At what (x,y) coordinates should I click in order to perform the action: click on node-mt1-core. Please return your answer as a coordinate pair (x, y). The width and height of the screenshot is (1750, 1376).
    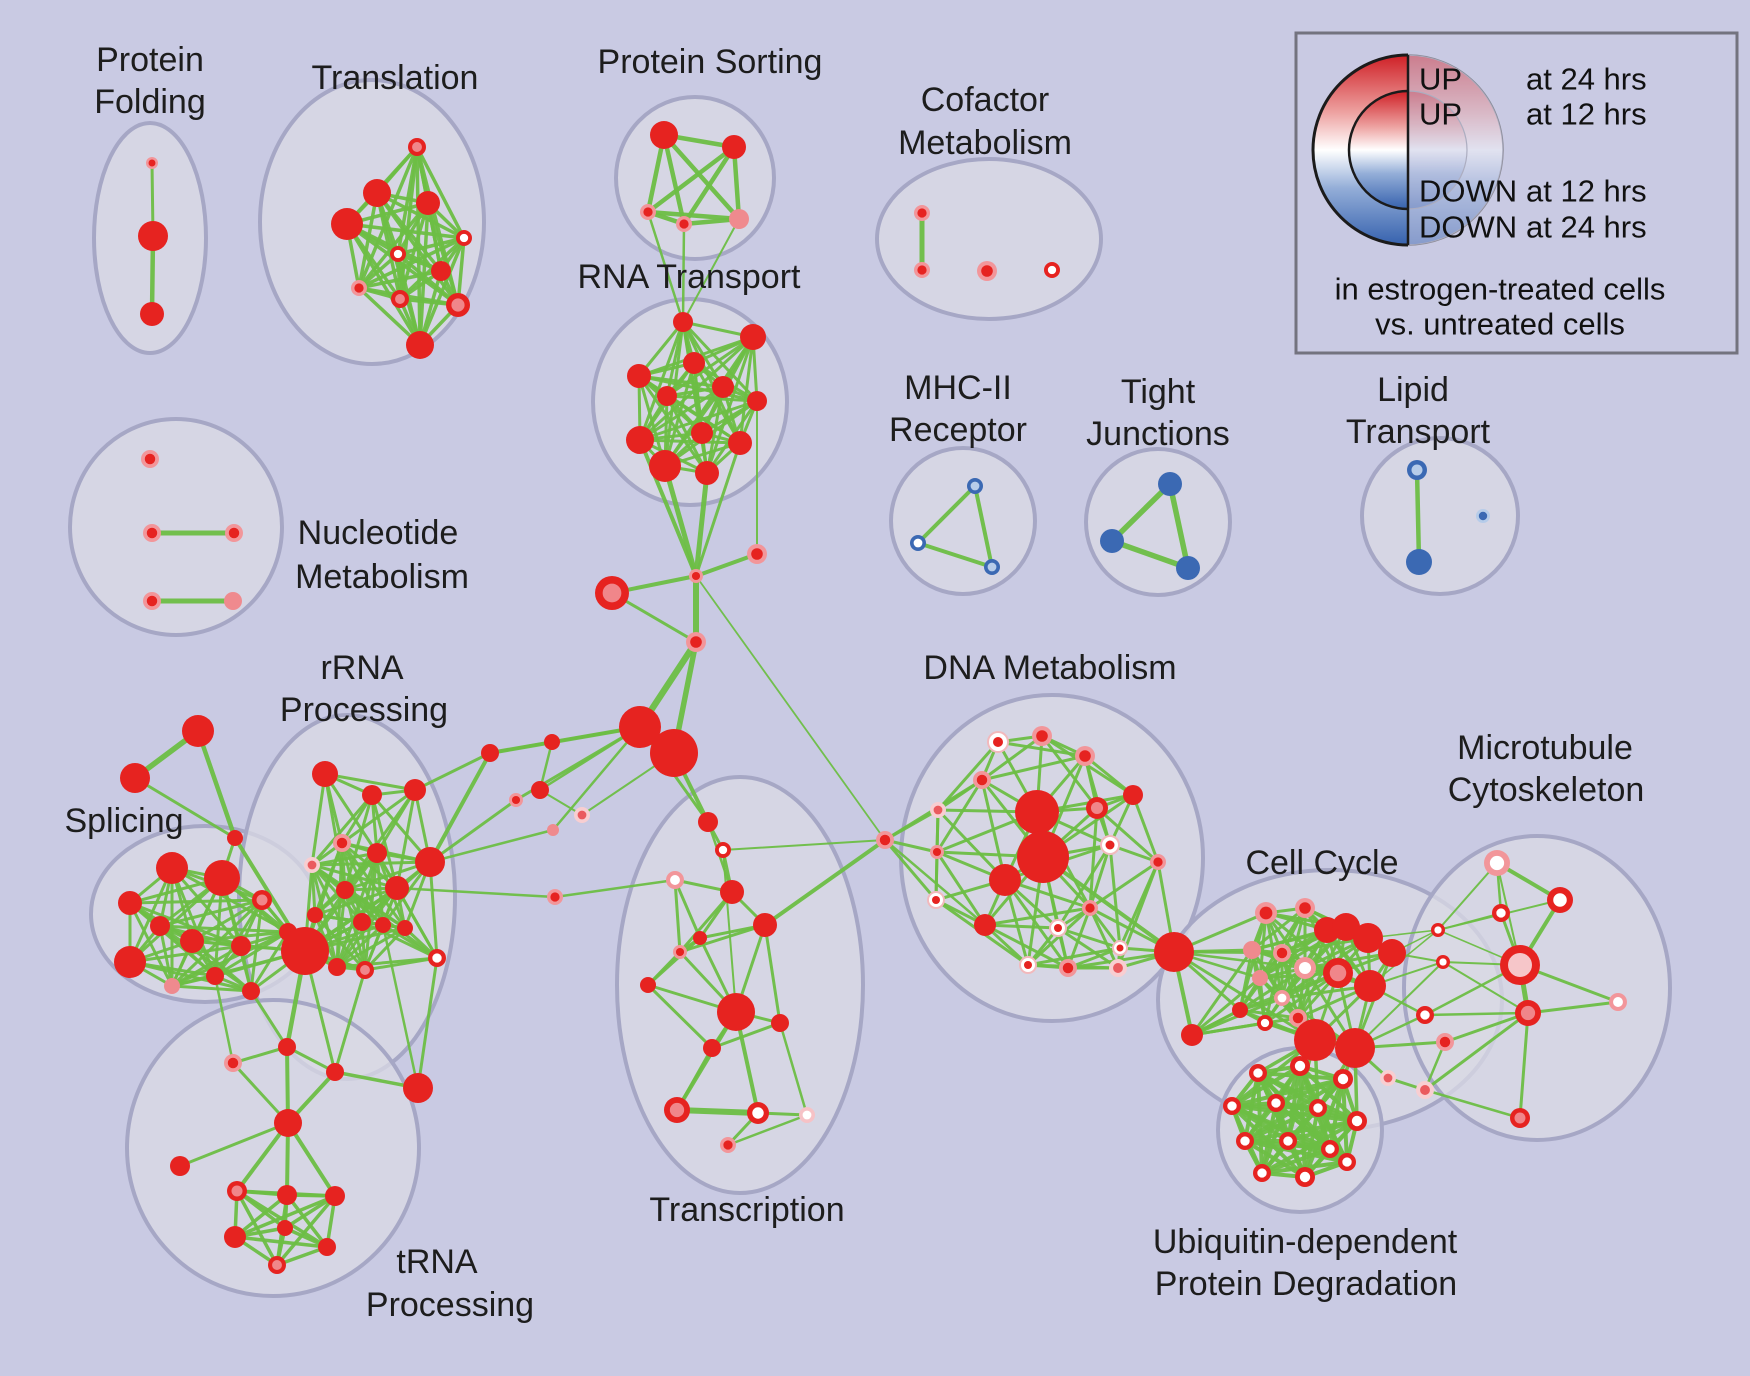
    Looking at the image, I should click on (1497, 863).